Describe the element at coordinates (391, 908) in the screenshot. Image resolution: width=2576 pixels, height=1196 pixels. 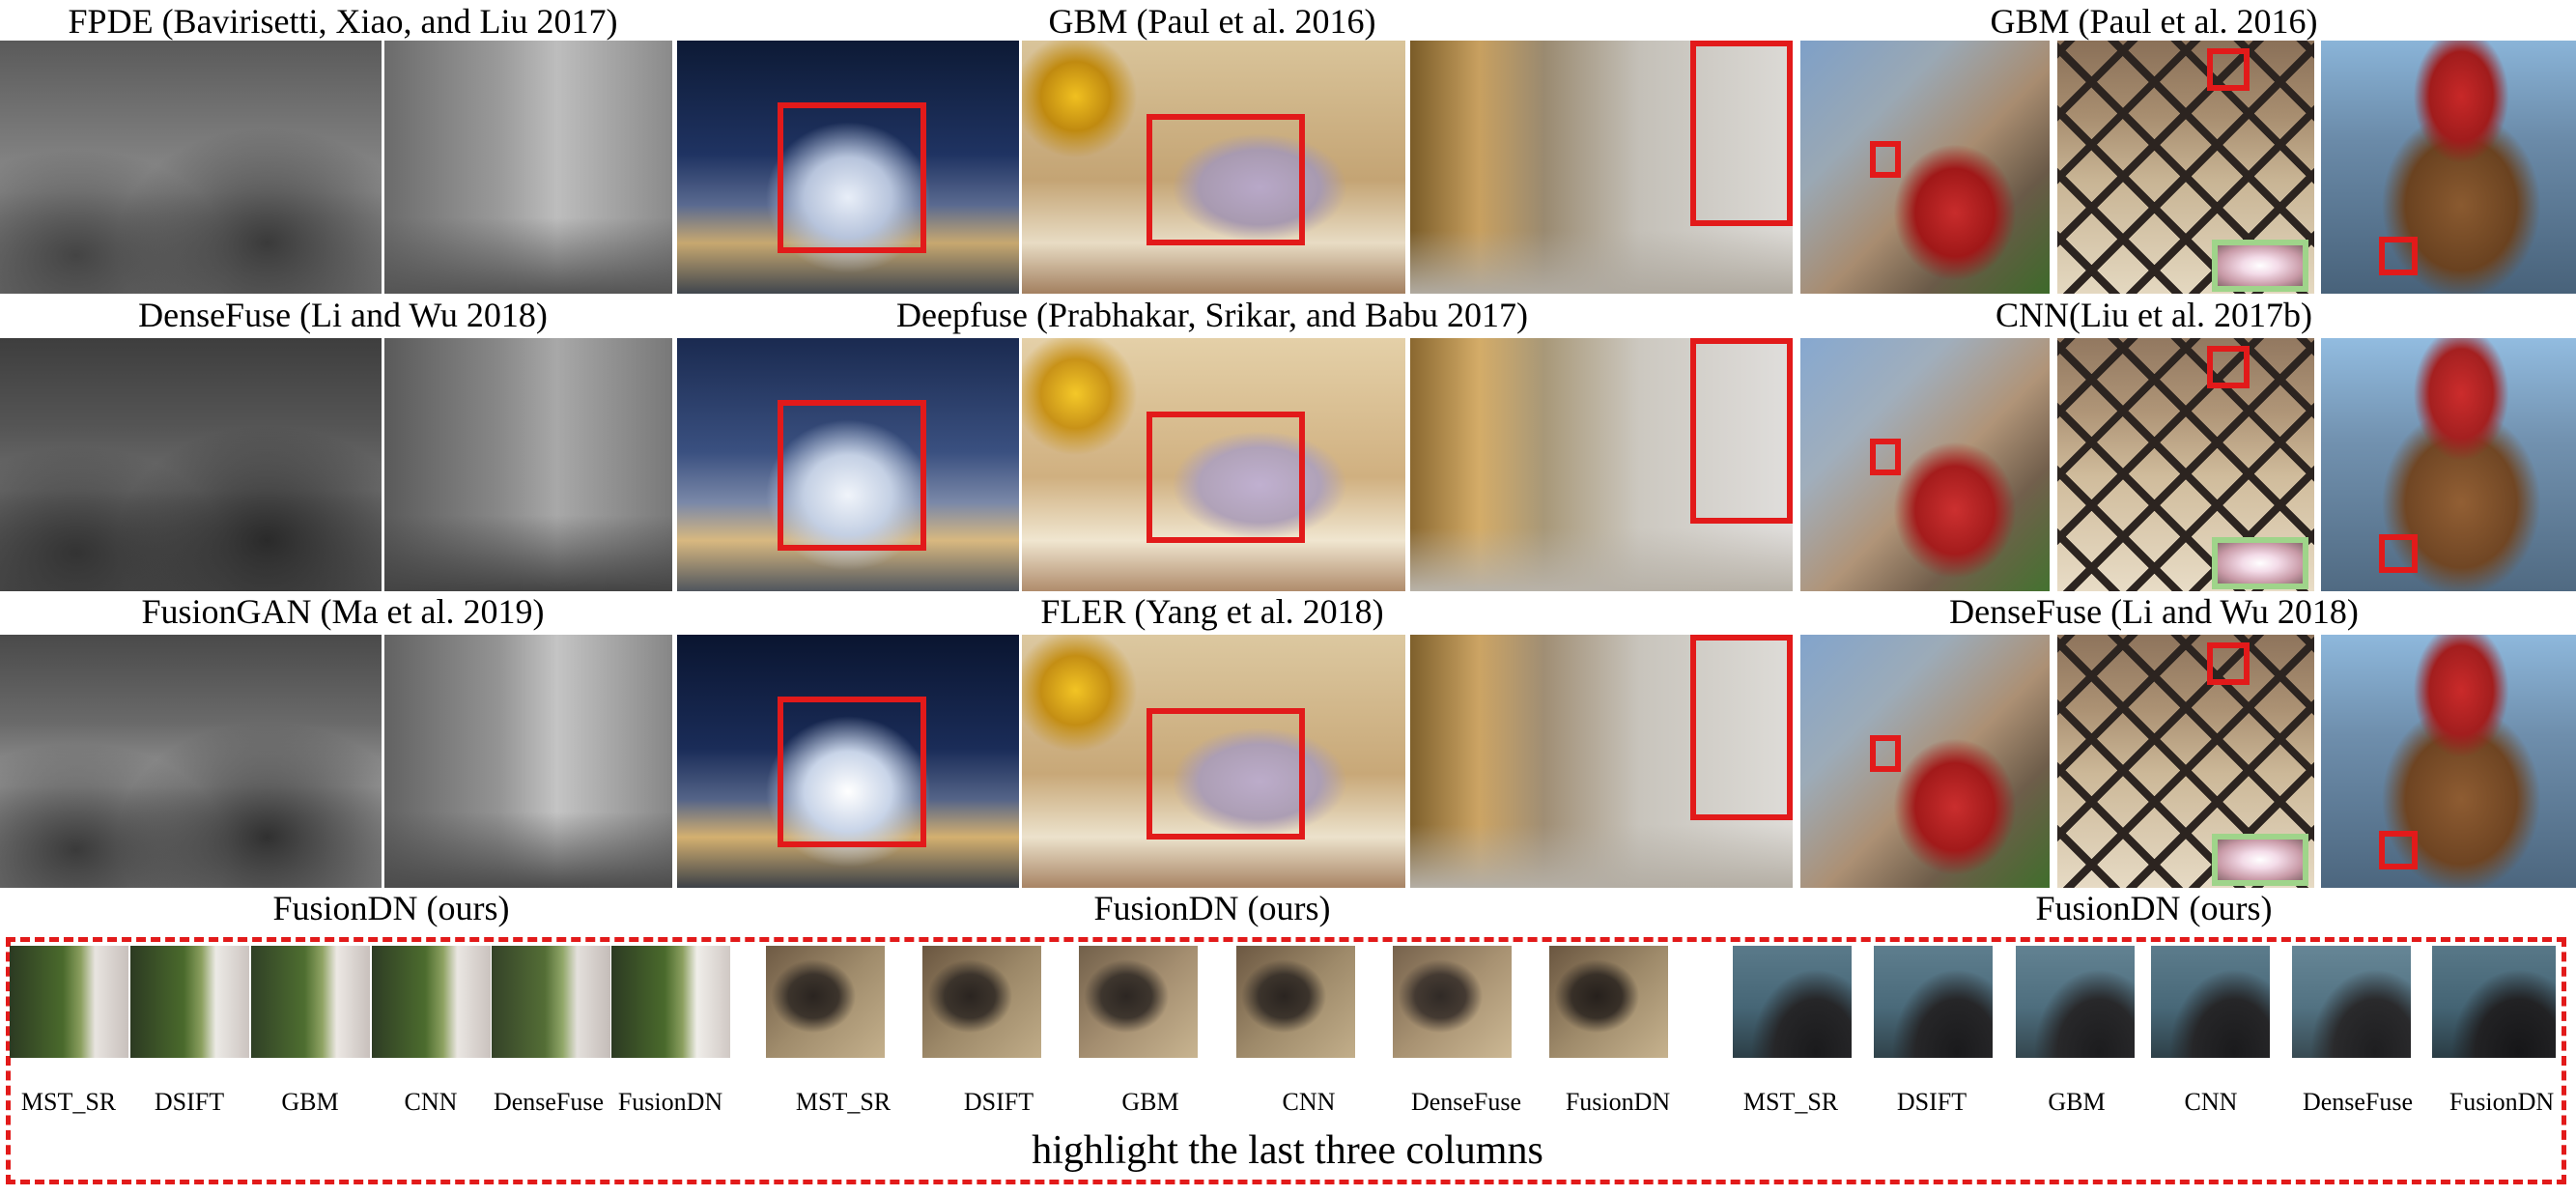
I see `row4-caption-ir: FusionDN (ours)` at that location.